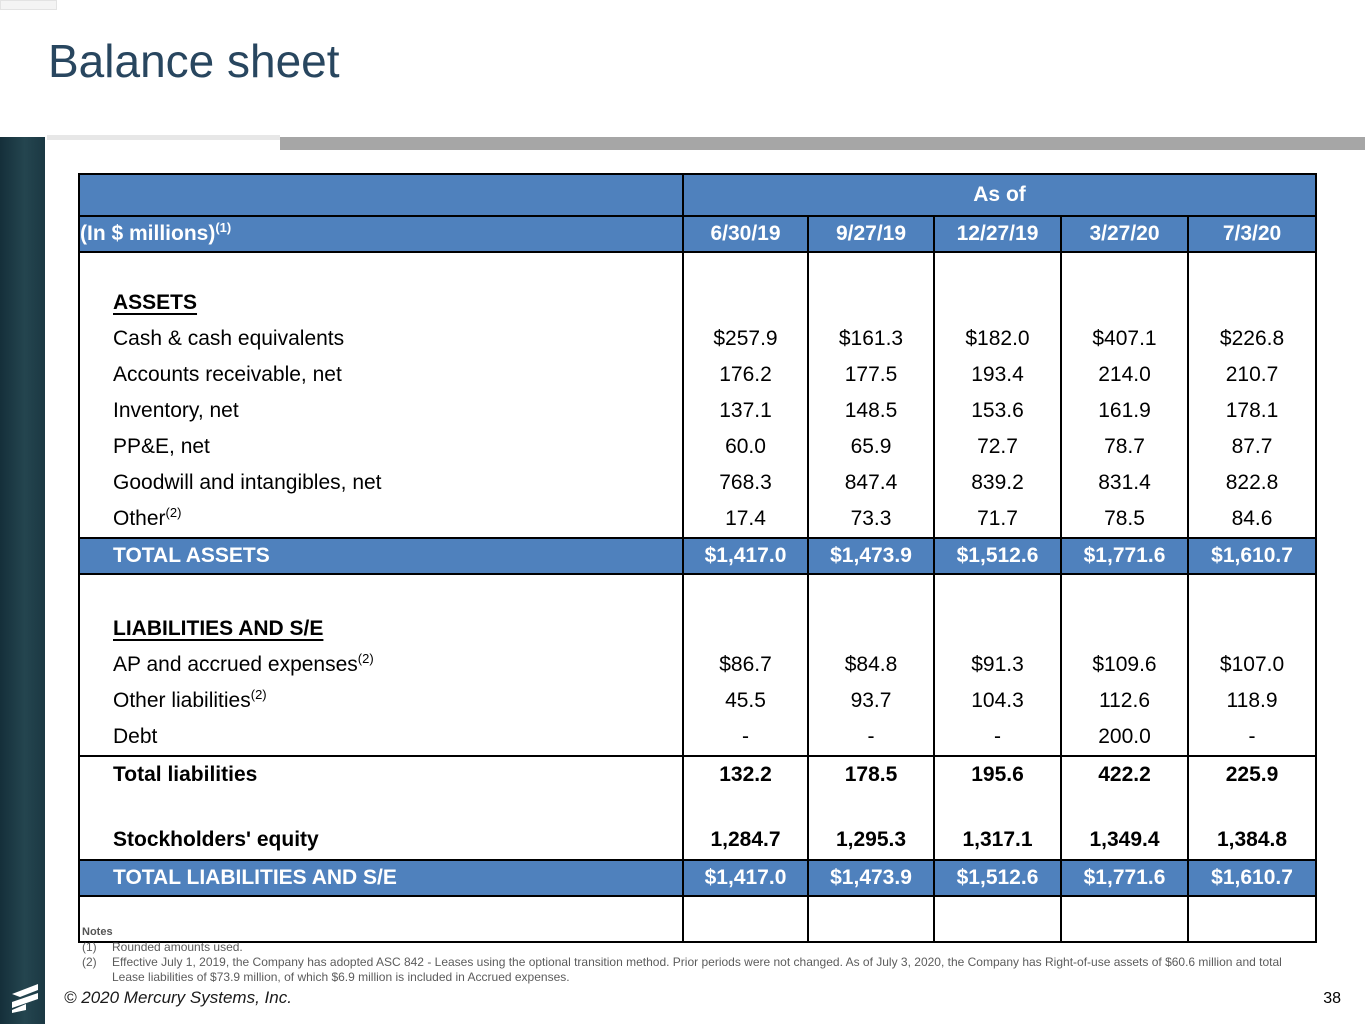  What do you see at coordinates (182, 700) in the screenshot?
I see `row-label-text: Other liabilities` at bounding box center [182, 700].